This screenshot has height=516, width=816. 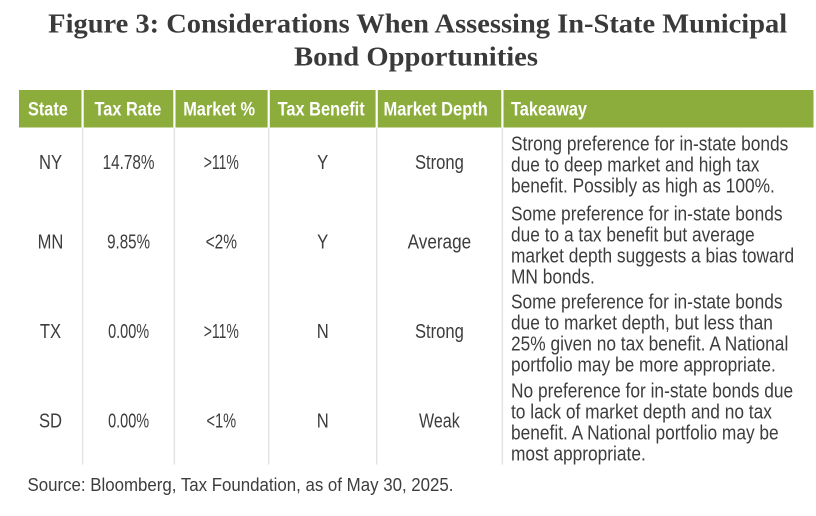 What do you see at coordinates (652, 256) in the screenshot?
I see `svg-text:market depth suggests a bias t: market depth suggests a bias toward` at bounding box center [652, 256].